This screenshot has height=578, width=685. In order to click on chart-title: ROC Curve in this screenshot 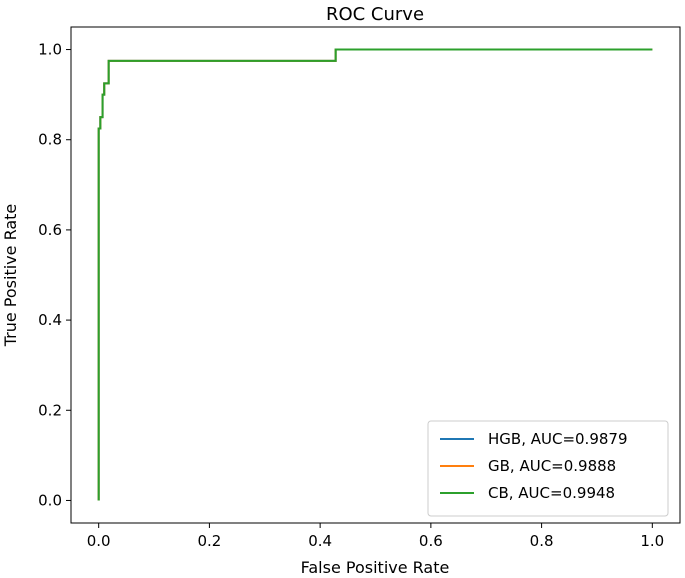, I will do `click(375, 14)`.